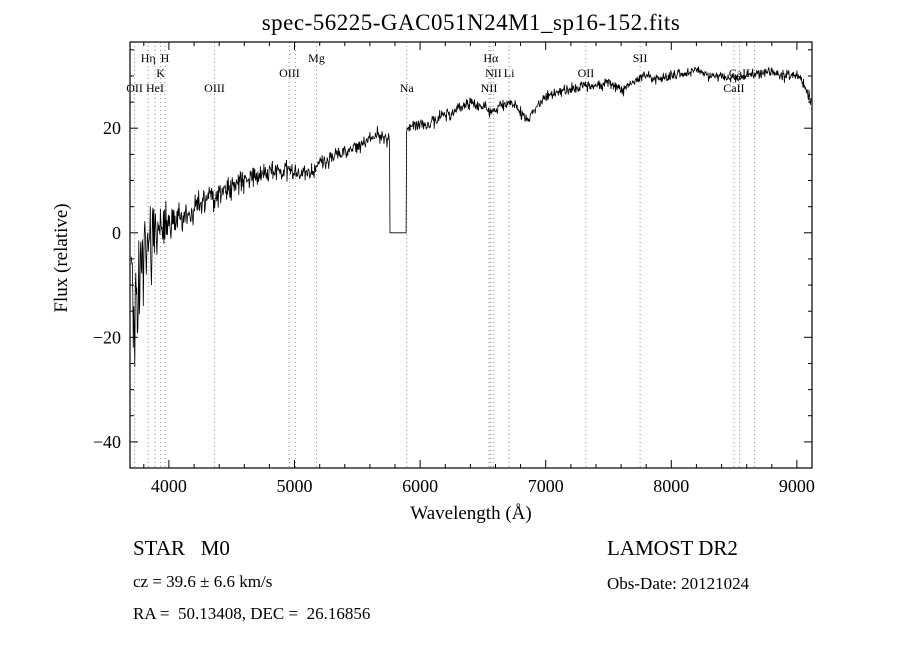  Describe the element at coordinates (640, 58) in the screenshot. I see `svg-text: SII` at that location.